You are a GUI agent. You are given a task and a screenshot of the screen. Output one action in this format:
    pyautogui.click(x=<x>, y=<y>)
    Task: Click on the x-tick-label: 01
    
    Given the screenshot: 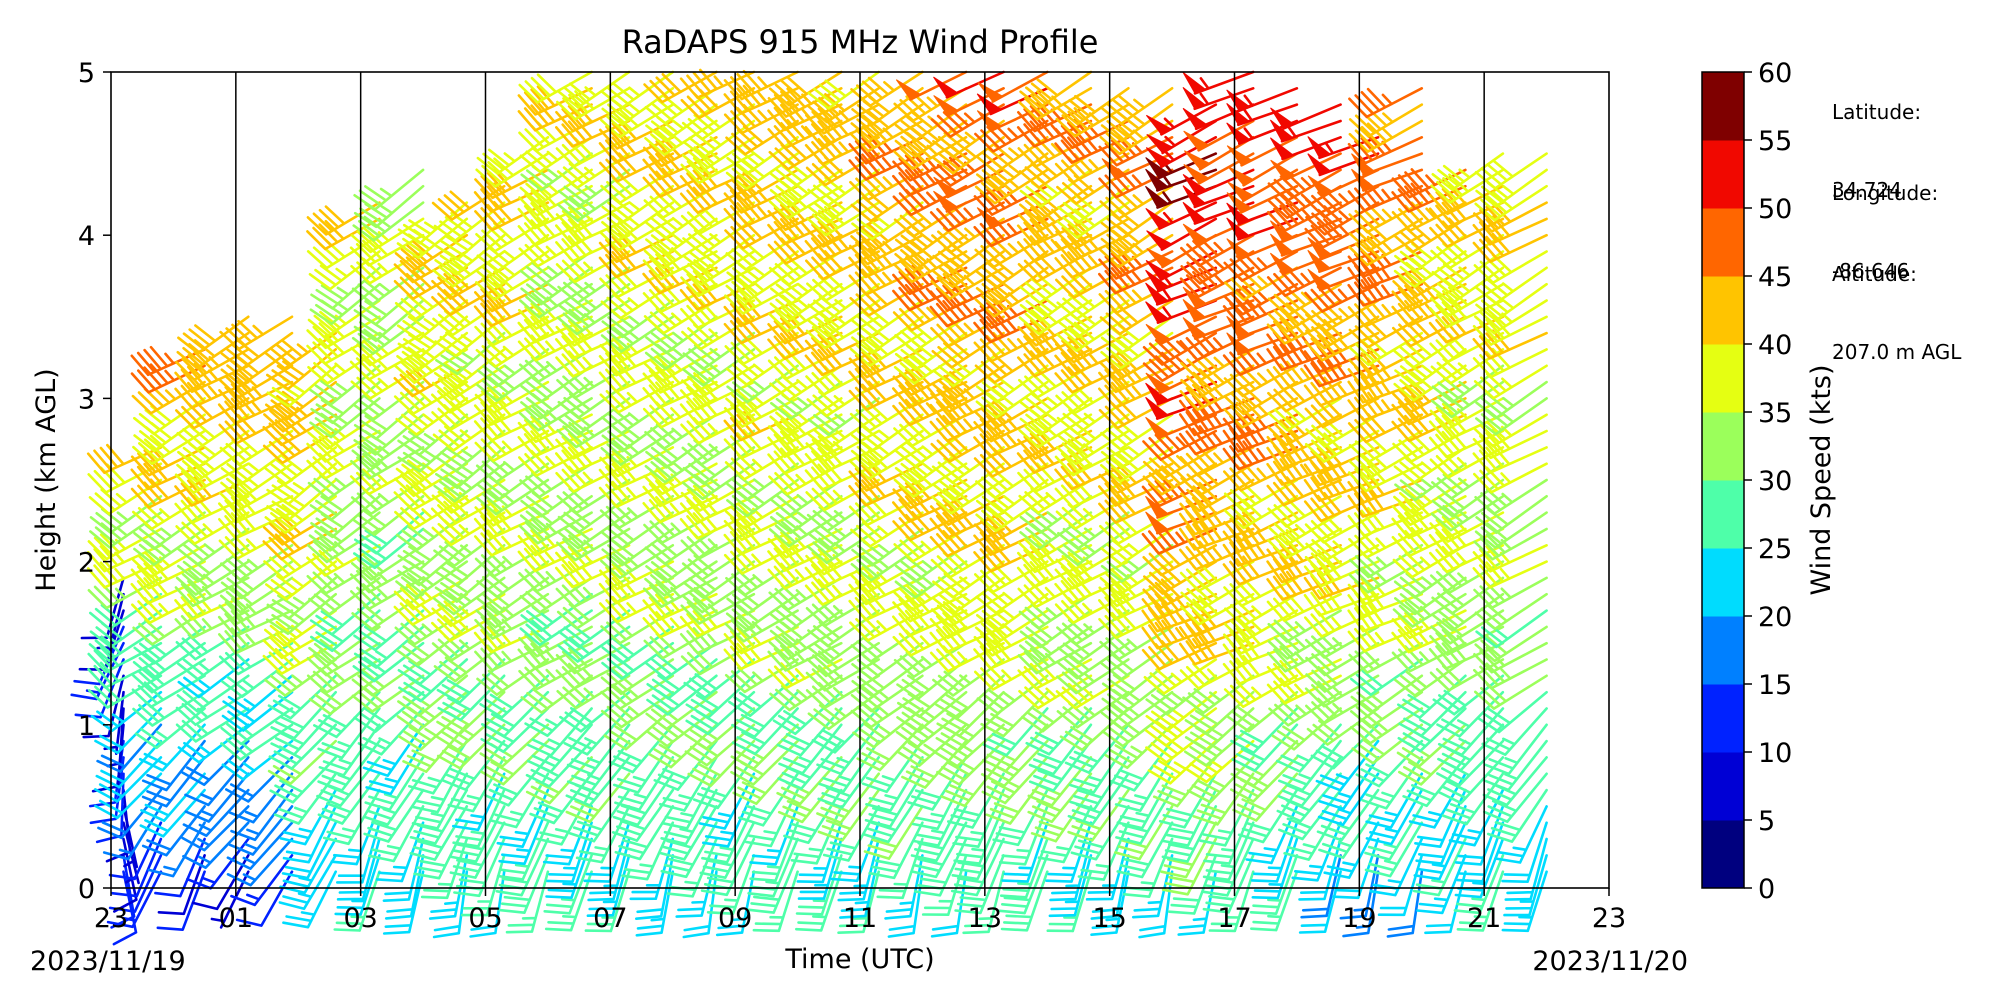 What is the action you would take?
    pyautogui.click(x=236, y=918)
    